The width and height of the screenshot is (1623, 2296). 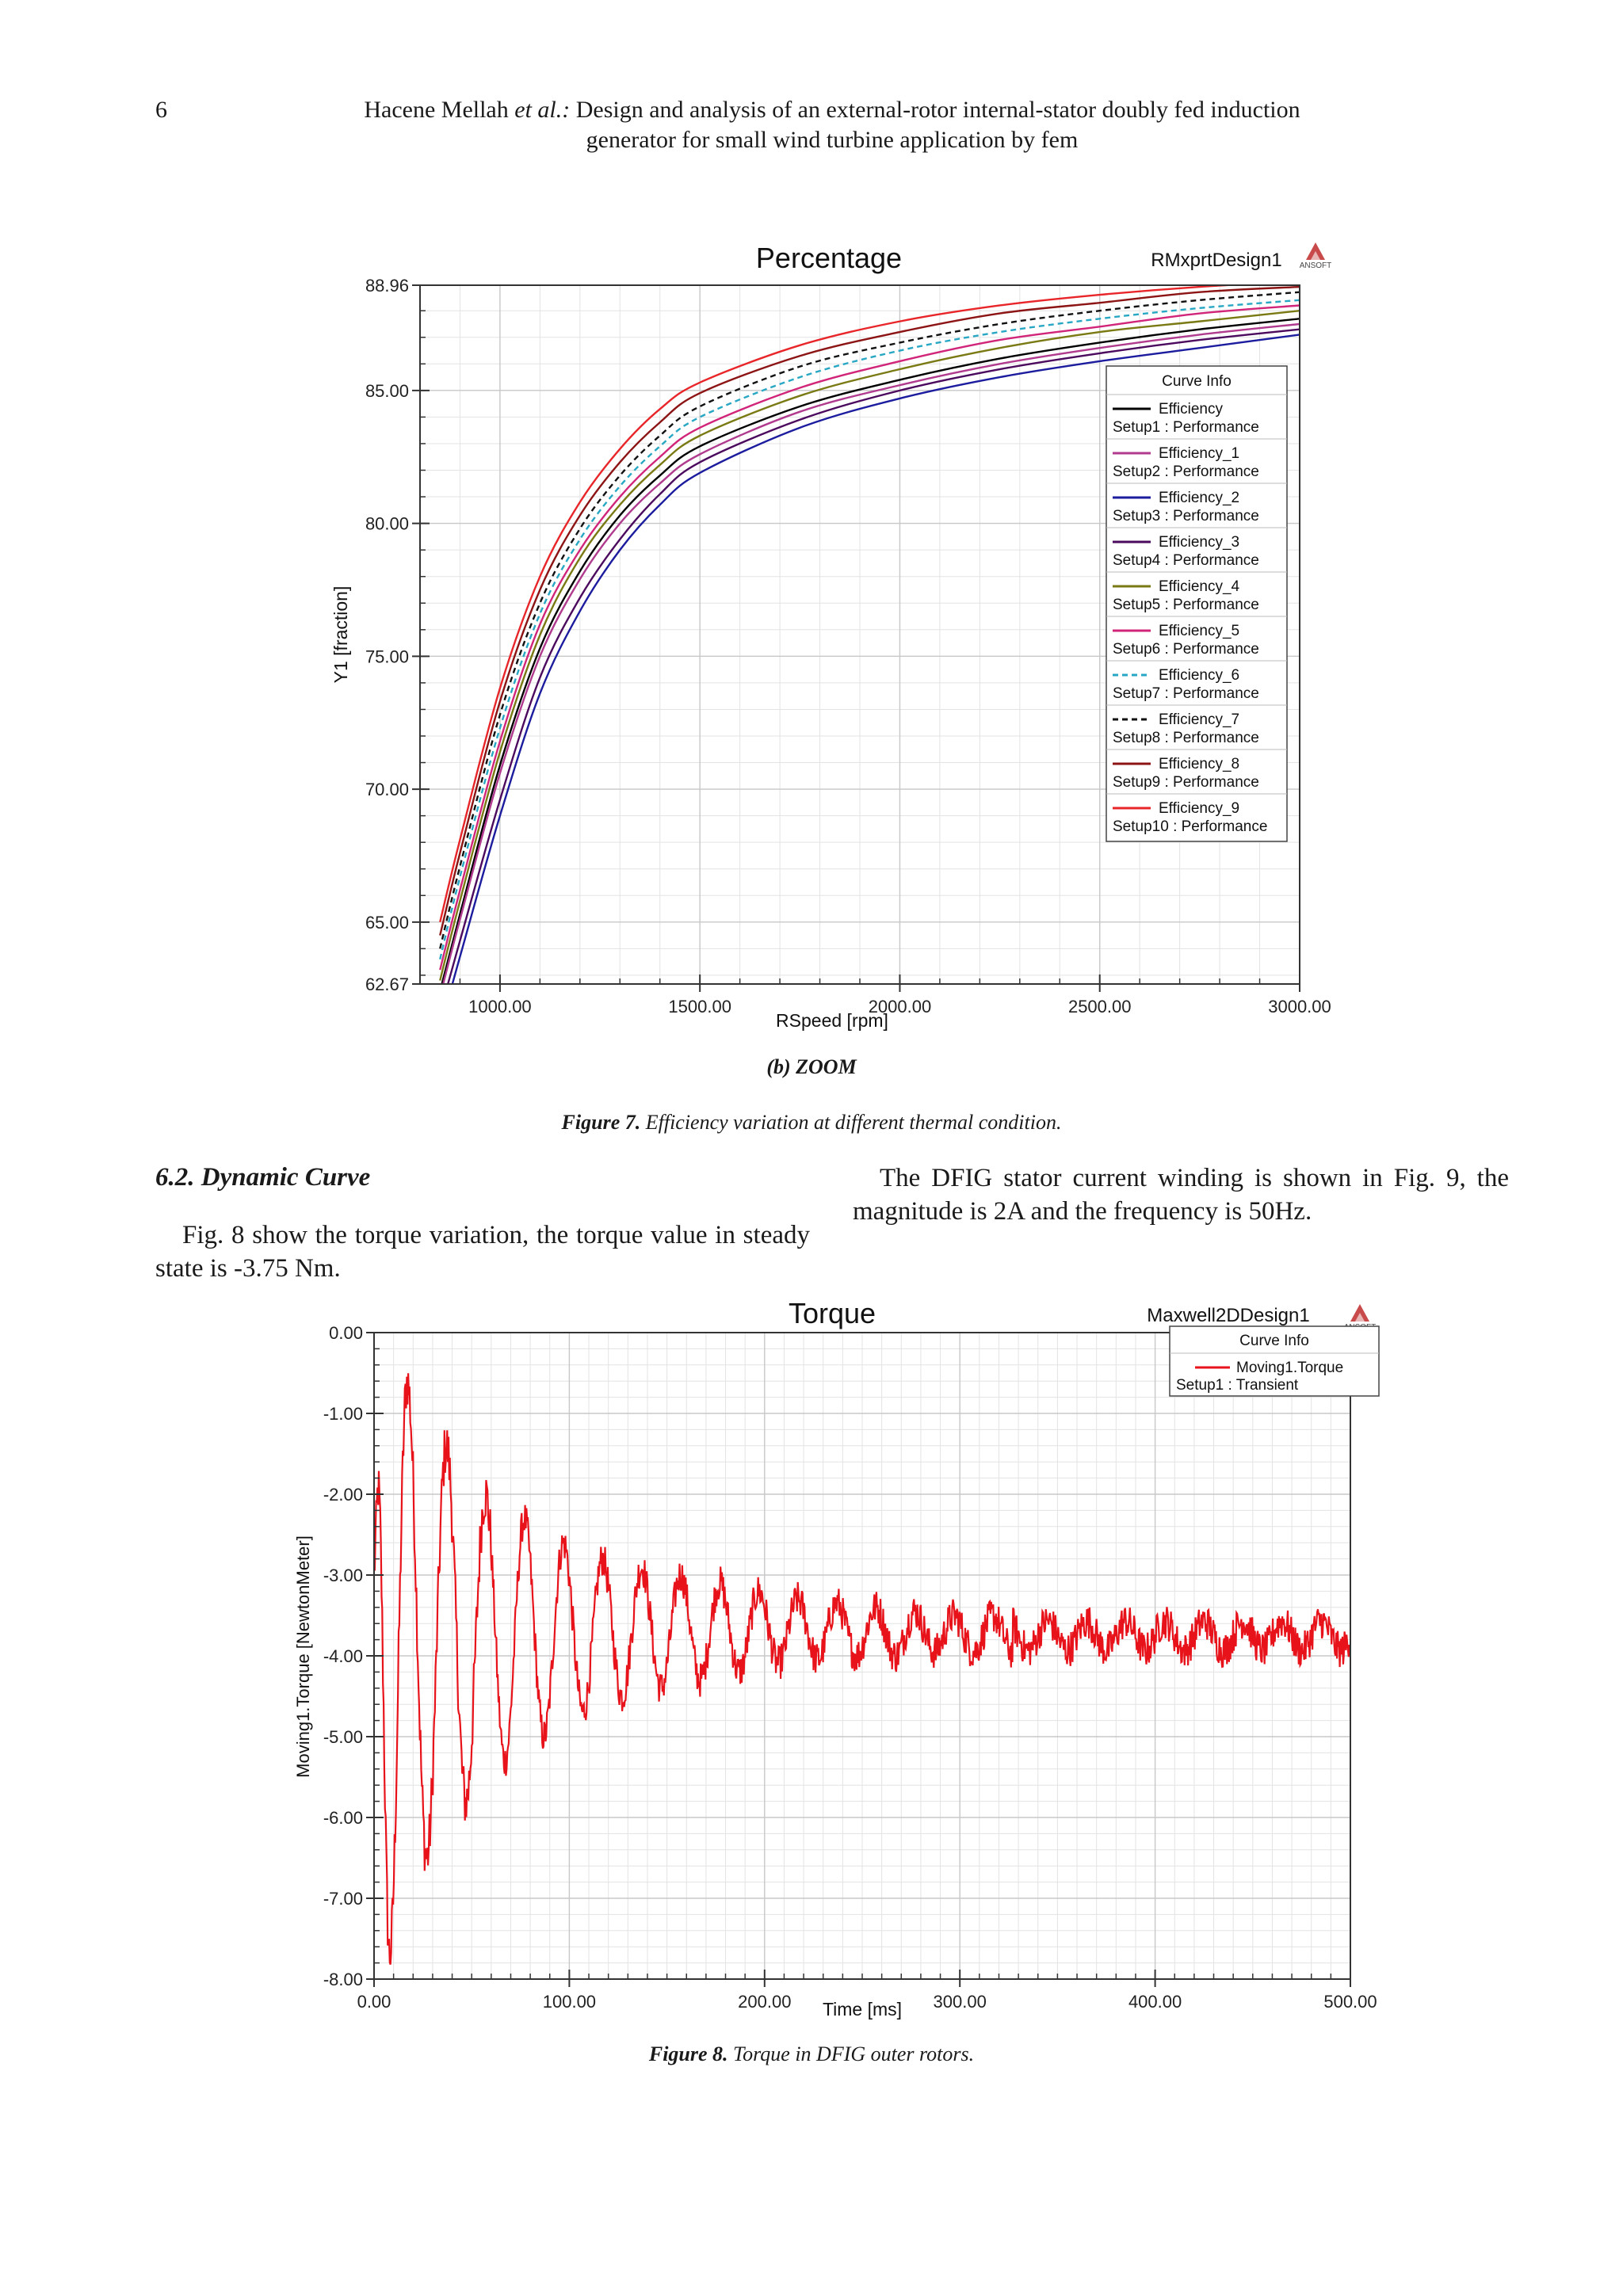 I want to click on y-tick-label: 85.00, so click(x=387, y=391).